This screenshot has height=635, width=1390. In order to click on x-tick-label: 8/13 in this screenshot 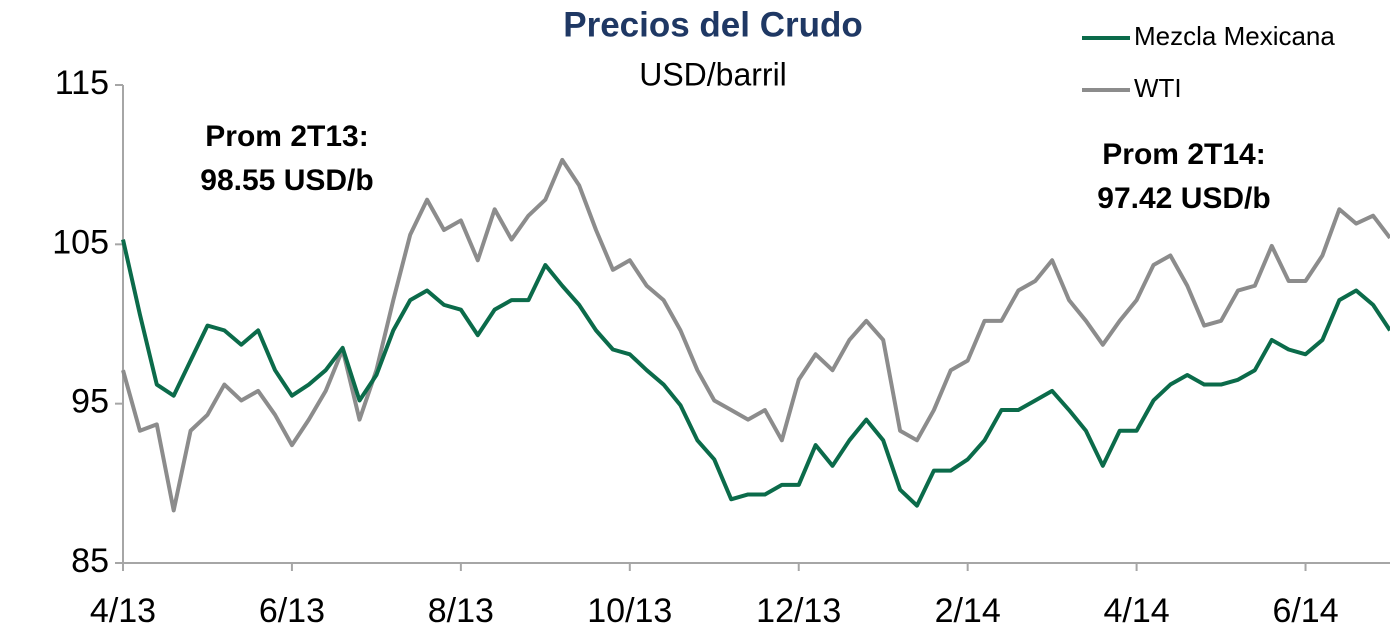, I will do `click(461, 611)`.